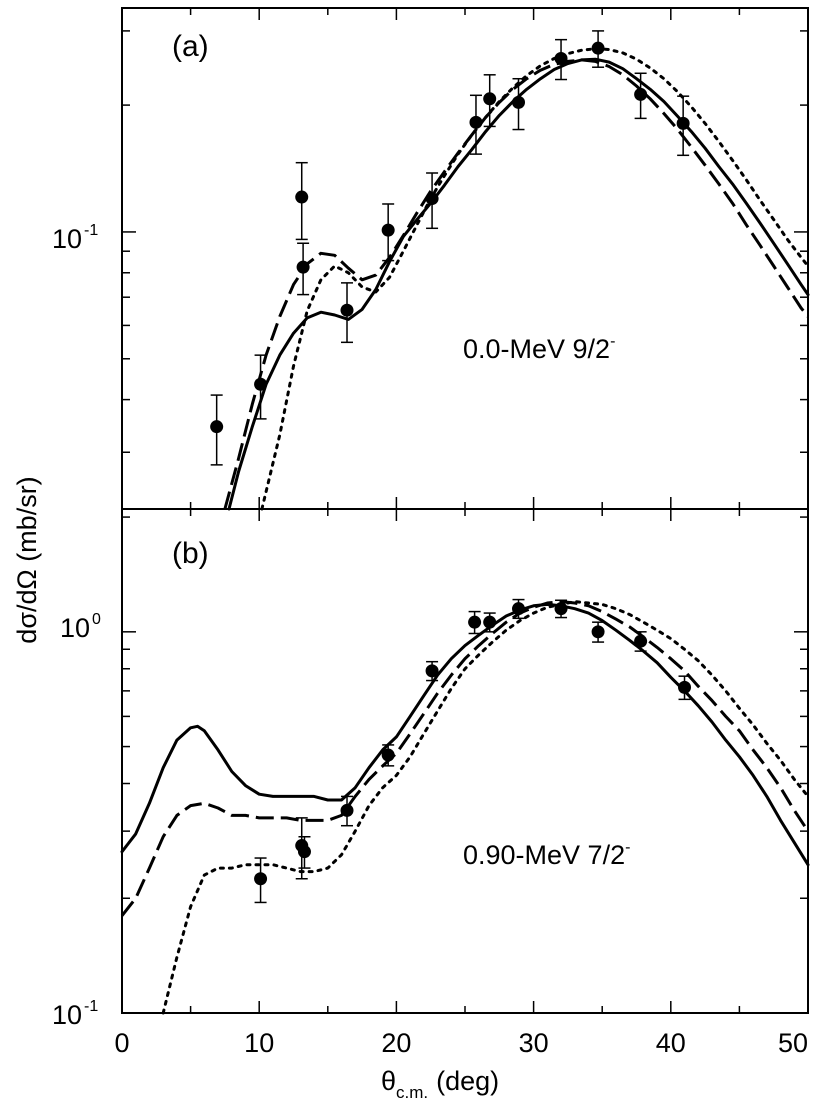 The width and height of the screenshot is (830, 1109). I want to click on panel-b-ytick-label-1: 10 0, so click(80, 627).